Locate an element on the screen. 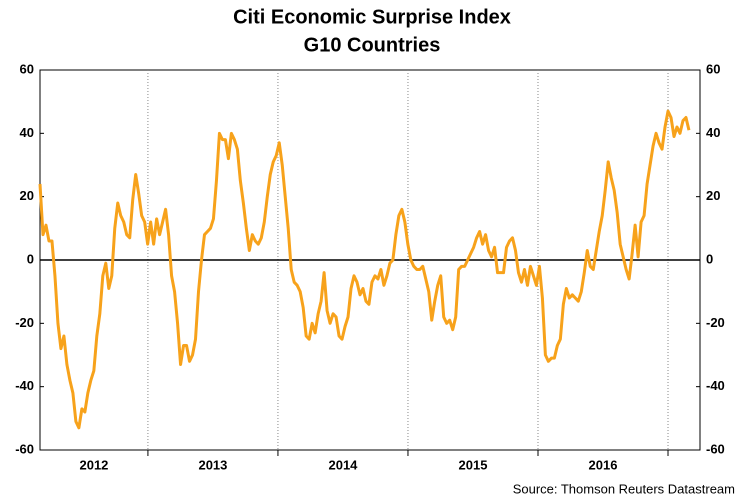 This screenshot has width=750, height=500. y2-tick-label: 0 is located at coordinates (709, 258).